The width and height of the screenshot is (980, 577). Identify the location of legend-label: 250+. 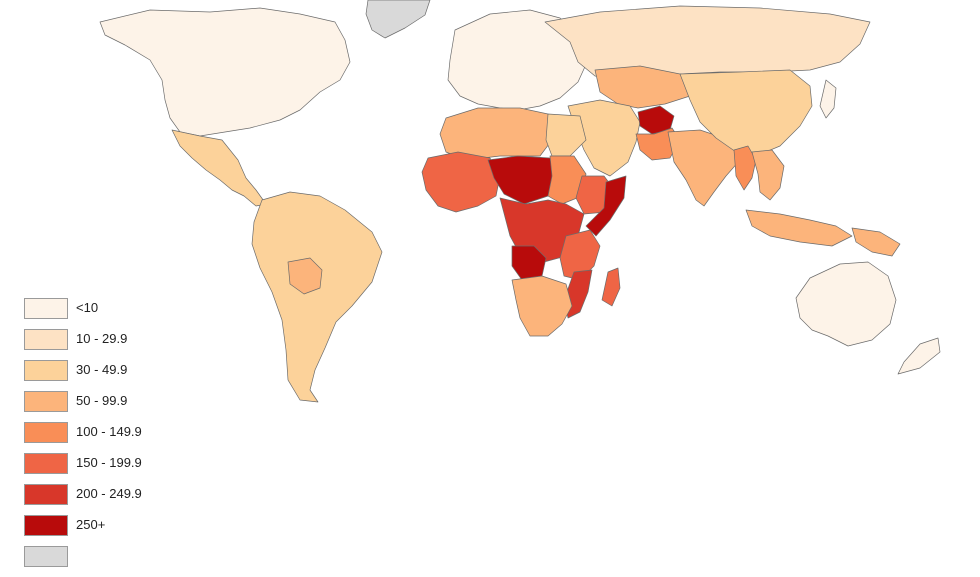
(91, 524).